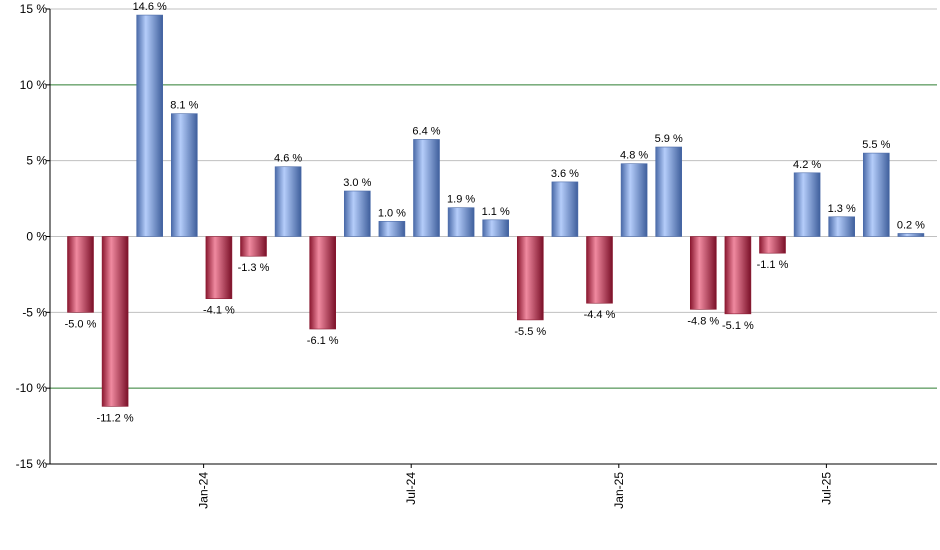 This screenshot has height=550, width=940. I want to click on data-label: 8.1 %, so click(184, 106).